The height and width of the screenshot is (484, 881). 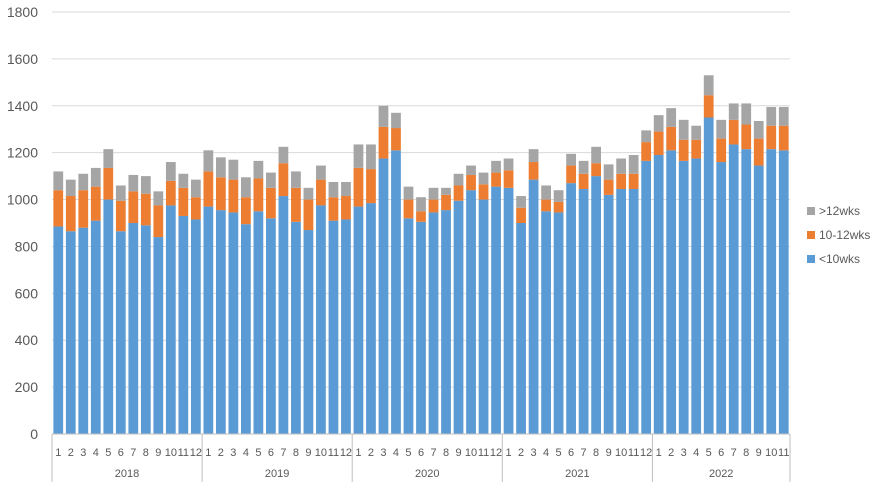 What do you see at coordinates (427, 474) in the screenshot?
I see `year-label: 2020` at bounding box center [427, 474].